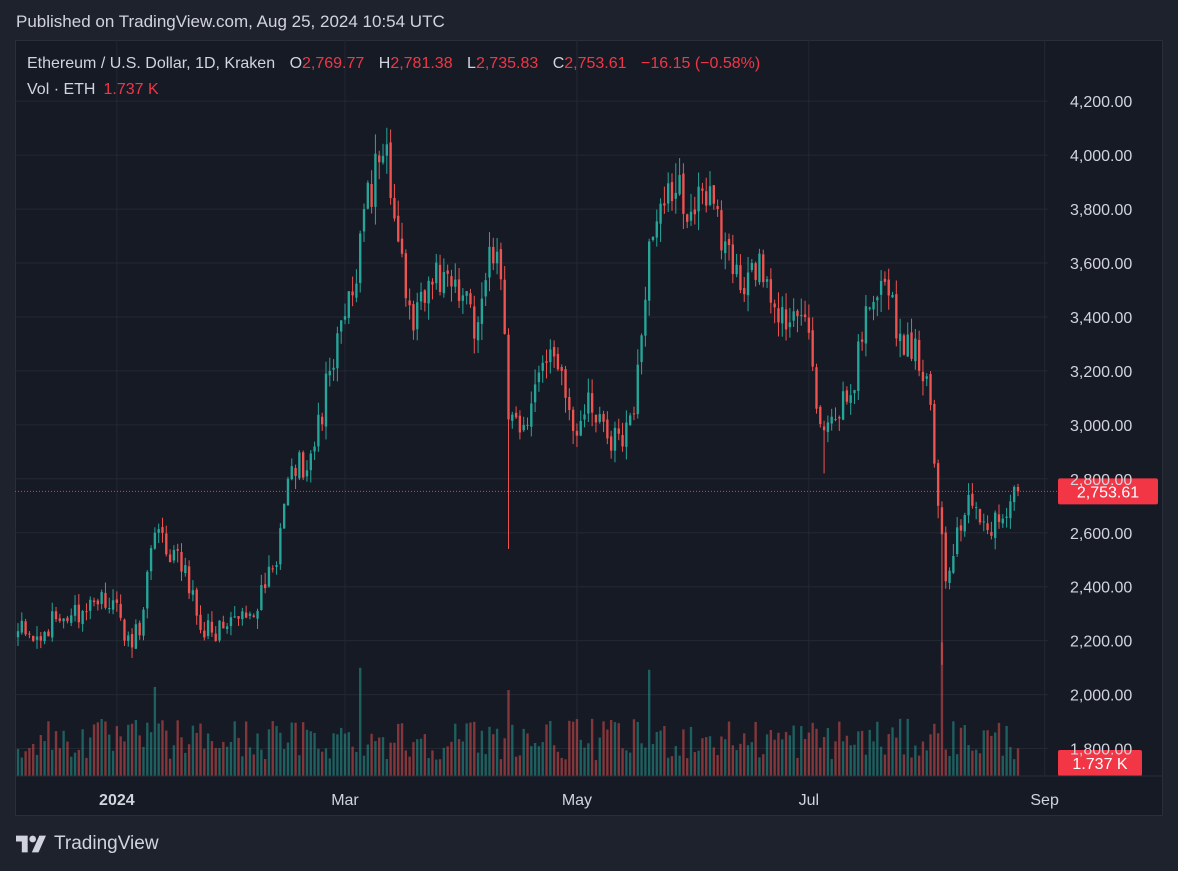 The width and height of the screenshot is (1178, 871). I want to click on y-tick-label: 3,400.00, so click(1101, 318).